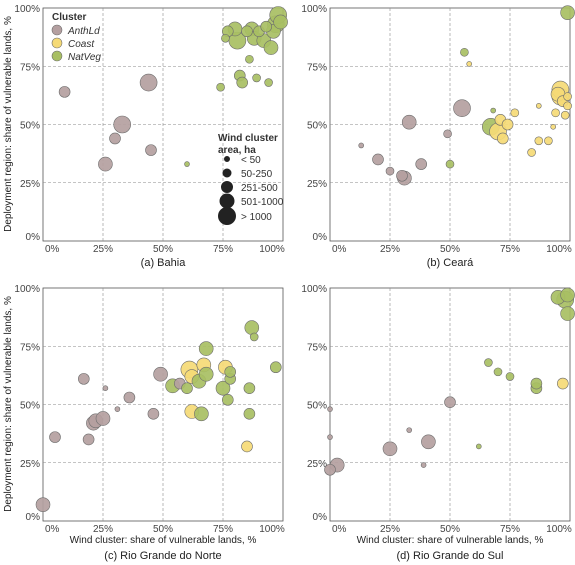  What do you see at coordinates (76, 37) in the screenshot?
I see `cluster-legend: Cluster AnthLd Coast NatVeg` at bounding box center [76, 37].